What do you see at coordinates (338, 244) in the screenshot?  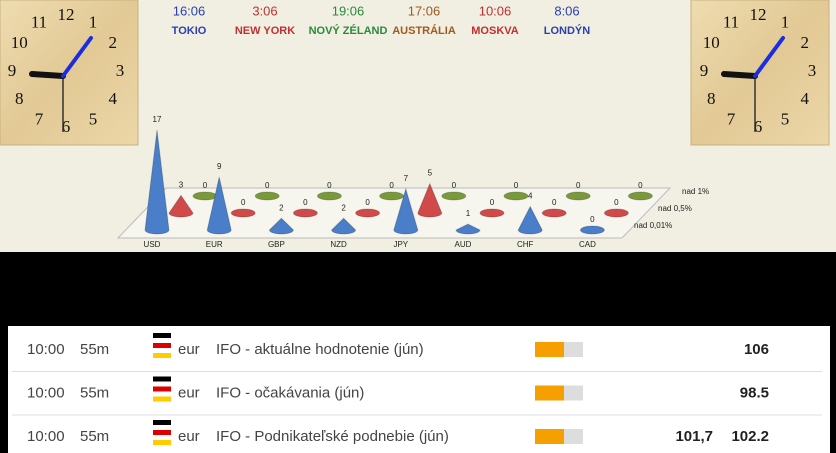 I see `x-tick-label: NZD` at bounding box center [338, 244].